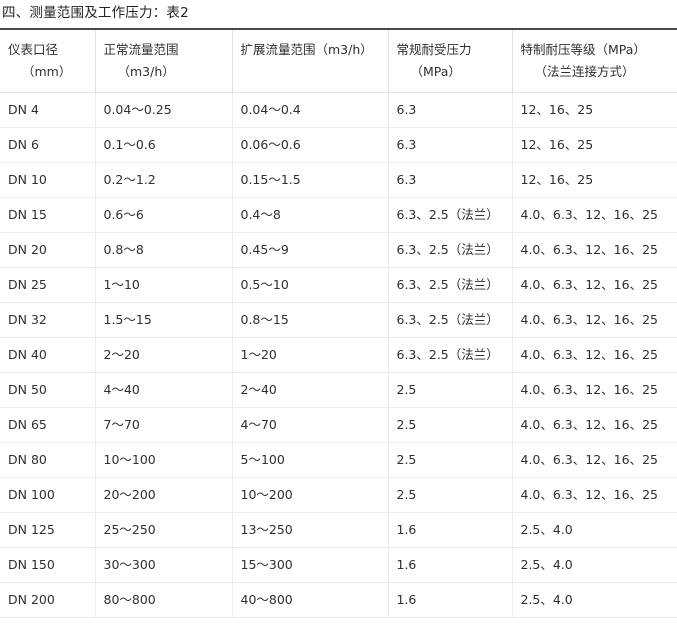  Describe the element at coordinates (48, 180) in the screenshot. I see `cell-caliber: DN 10` at that location.